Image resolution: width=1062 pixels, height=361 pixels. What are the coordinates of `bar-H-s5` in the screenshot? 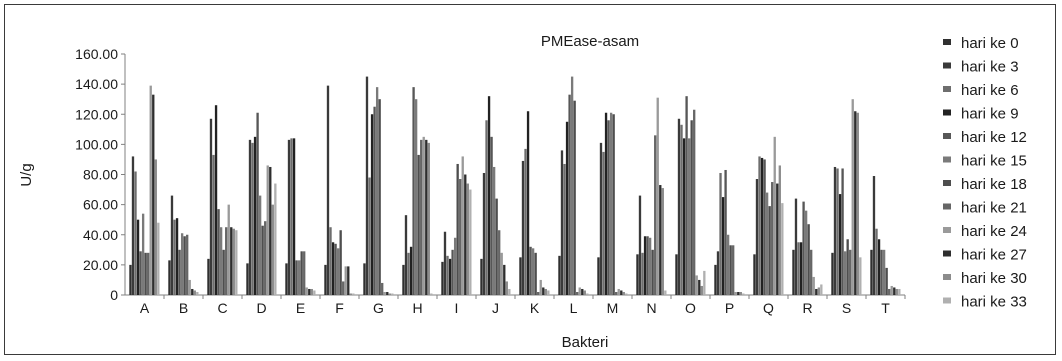 It's located at (416, 197).